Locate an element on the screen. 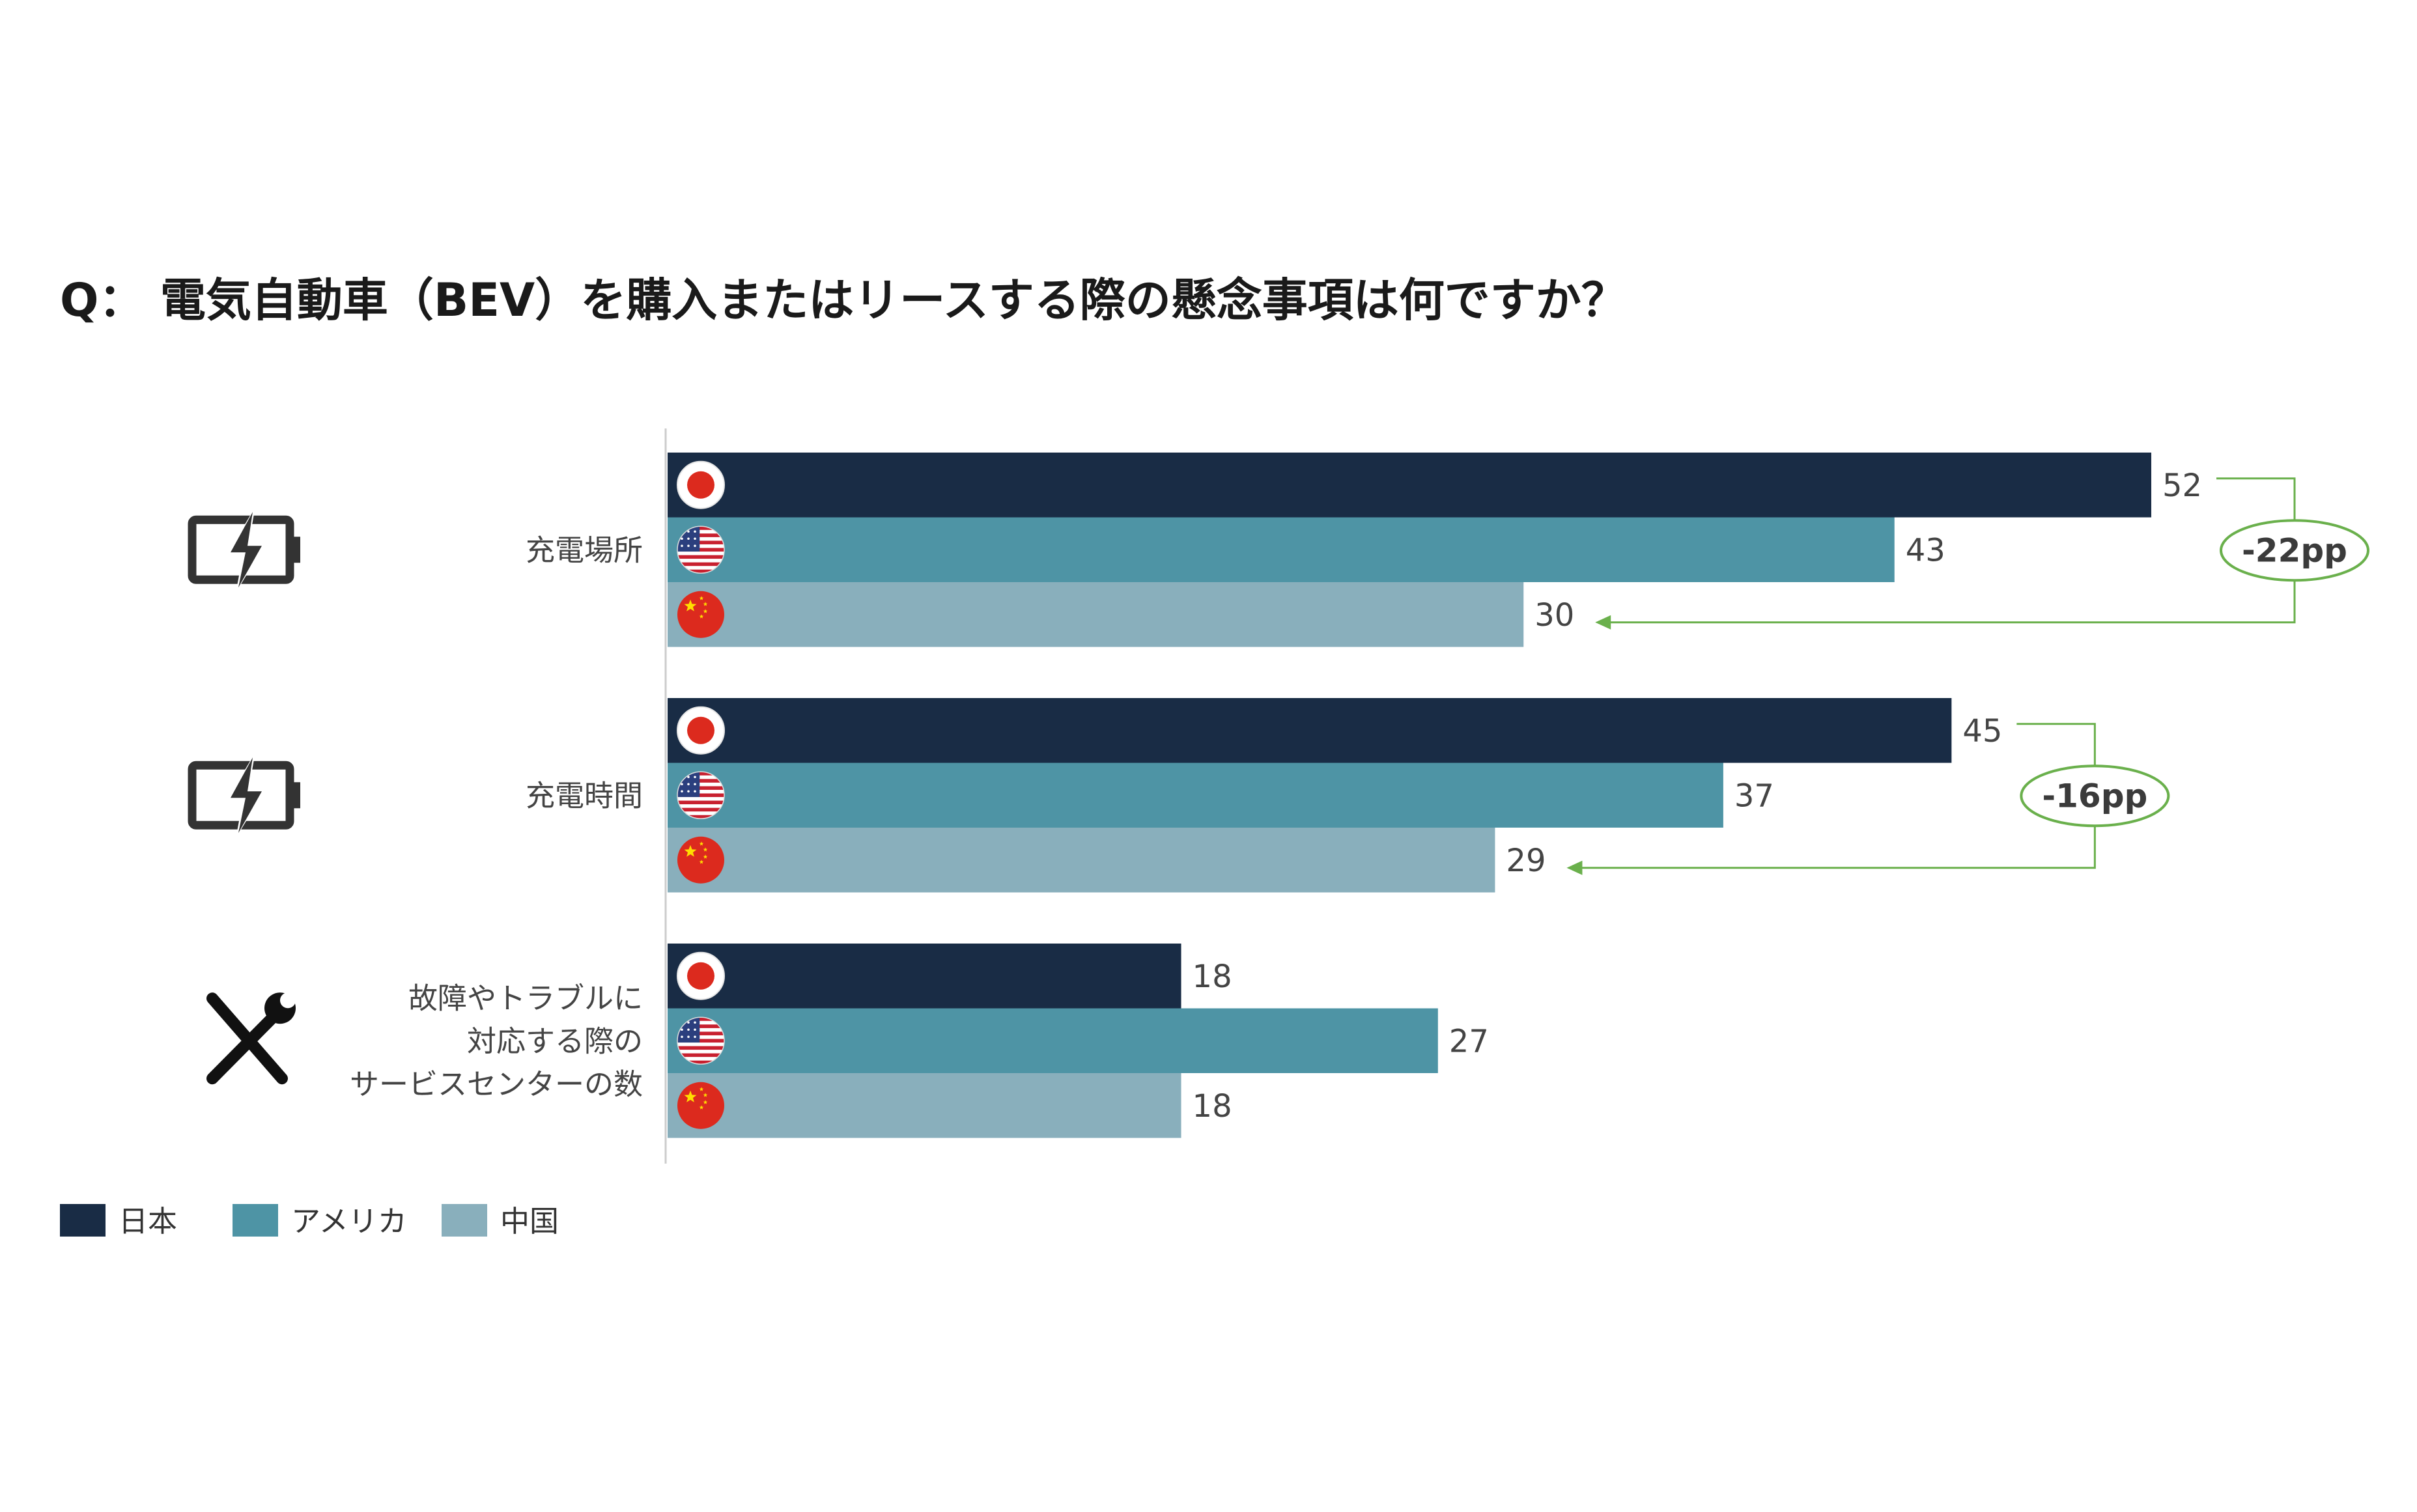 The image size is (2417, 1512). category-label-1: 充電場所 is located at coordinates (584, 550).